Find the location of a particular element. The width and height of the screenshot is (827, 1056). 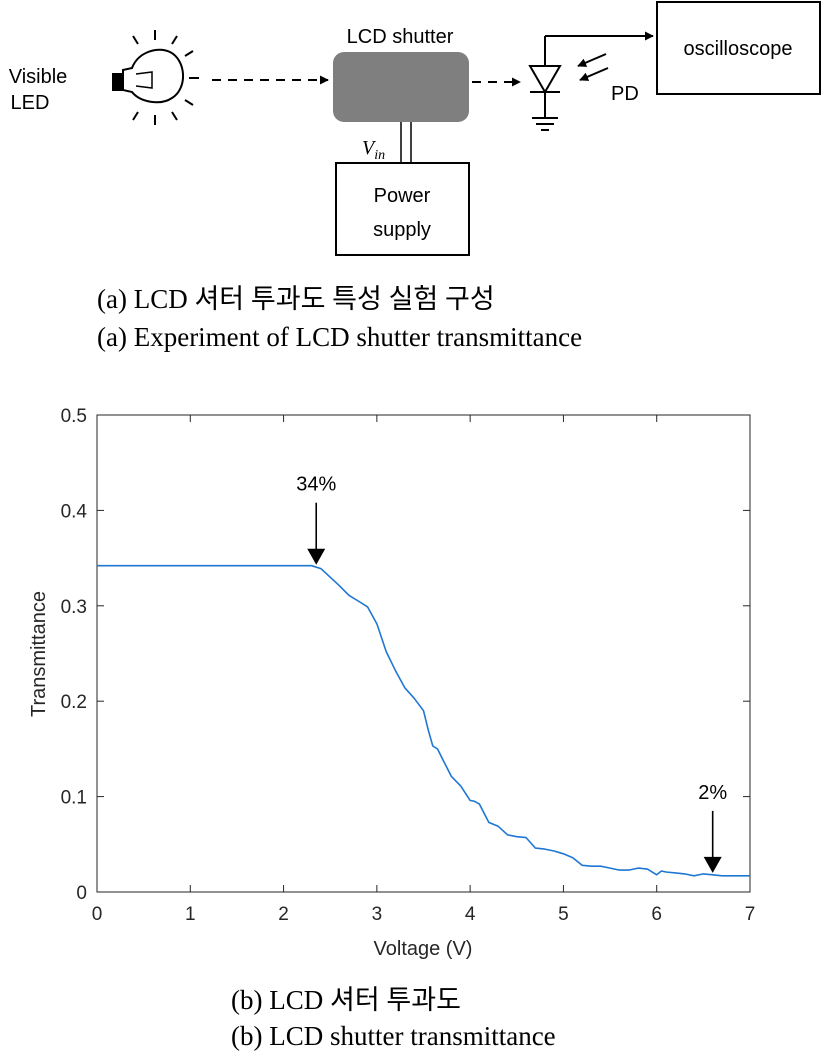

lcd-shutter-block is located at coordinates (401, 87).